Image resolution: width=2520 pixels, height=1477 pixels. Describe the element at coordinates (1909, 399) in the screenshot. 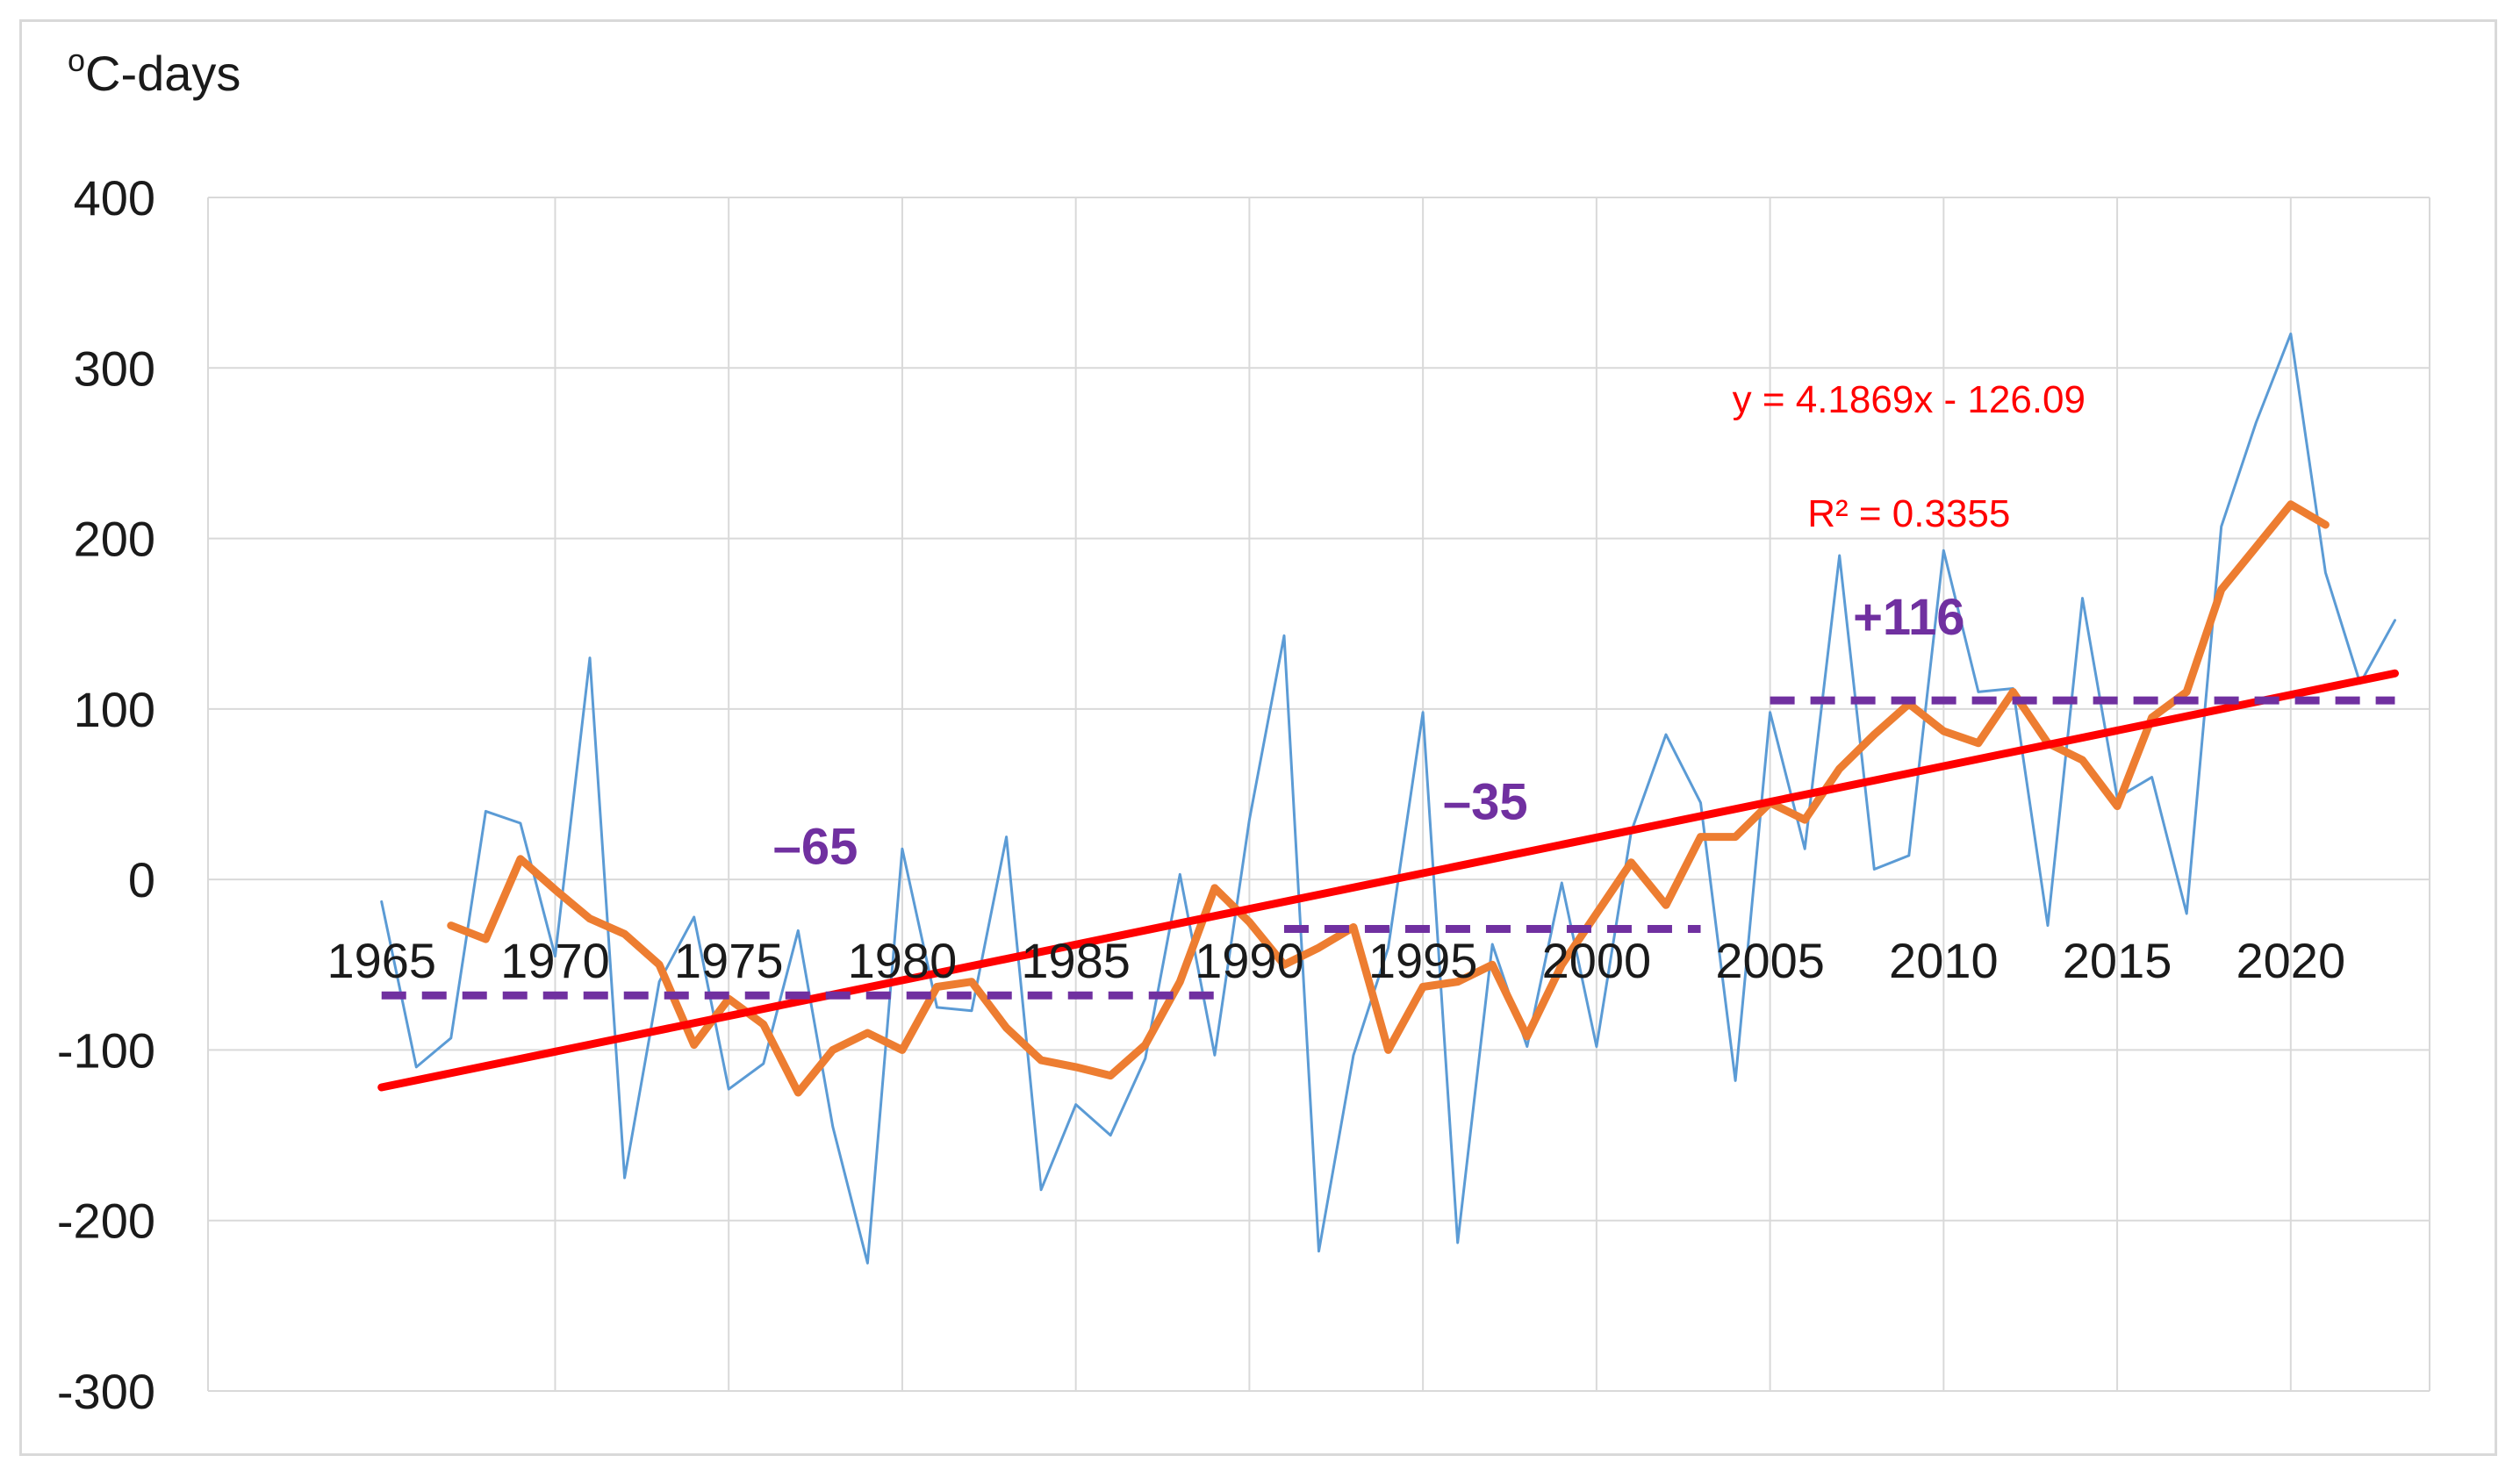

I see `trend-equation: y = 4.1869x - 126.09` at that location.